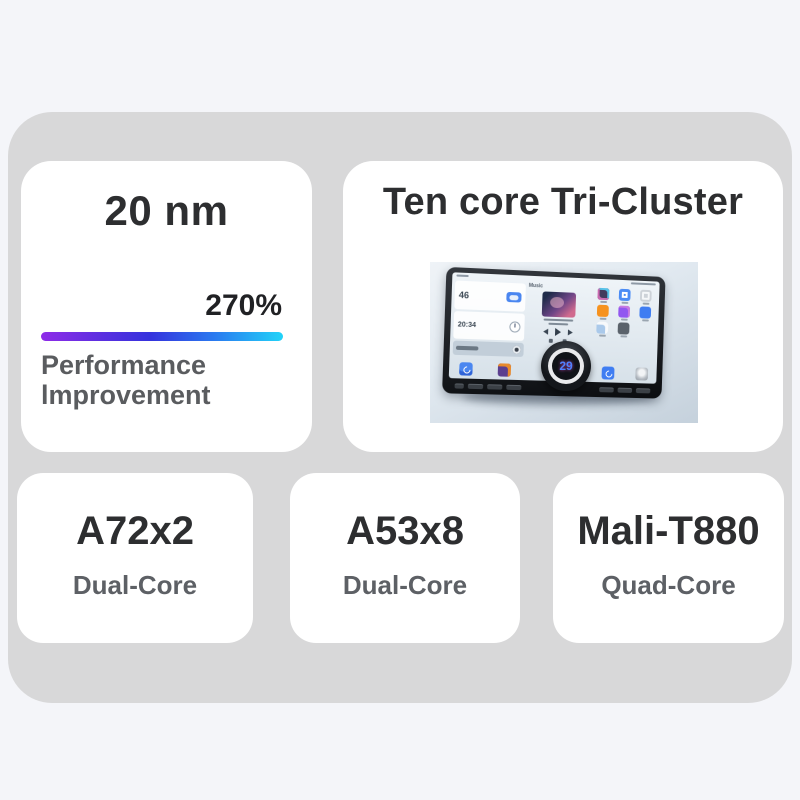 The height and width of the screenshot is (800, 800). What do you see at coordinates (405, 558) in the screenshot?
I see `spec-card-a53: A53x8 Dual-Core` at bounding box center [405, 558].